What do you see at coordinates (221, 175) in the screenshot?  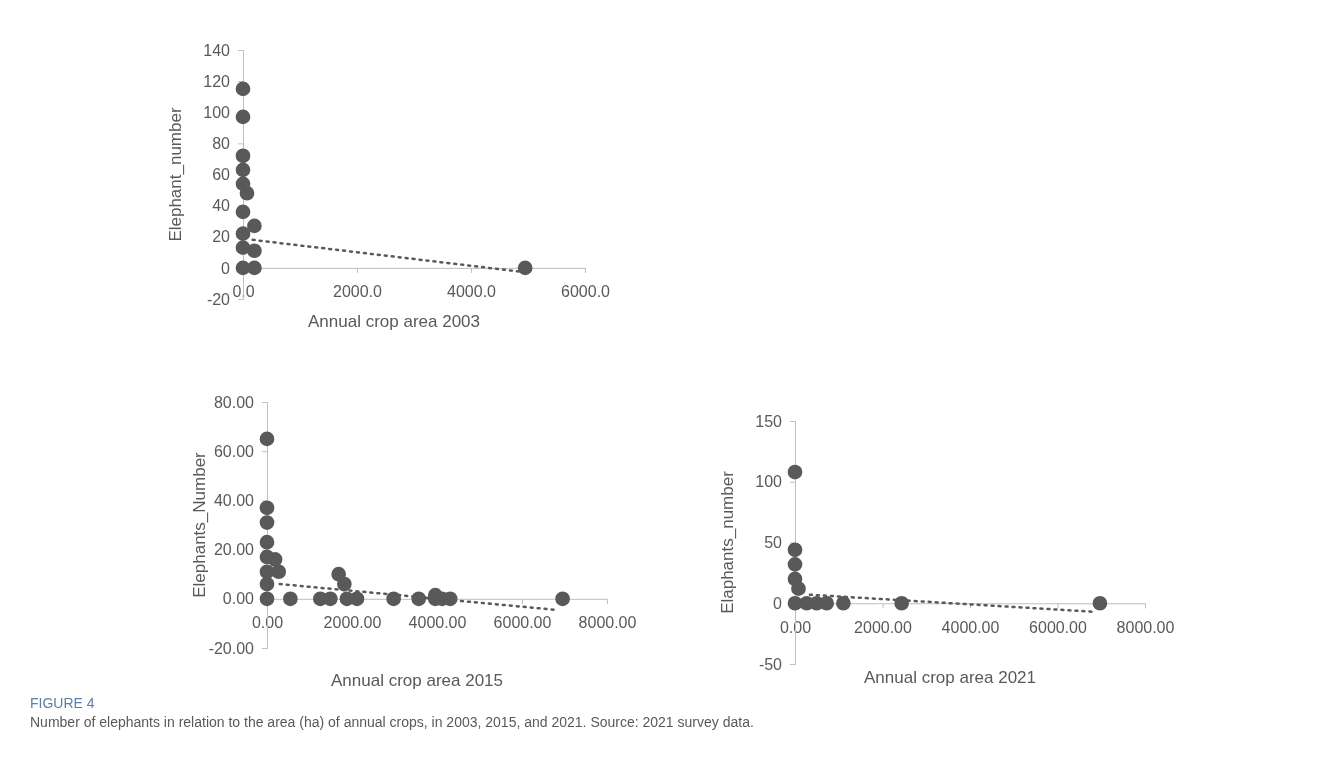 I see `y-tick-label: 60` at bounding box center [221, 175].